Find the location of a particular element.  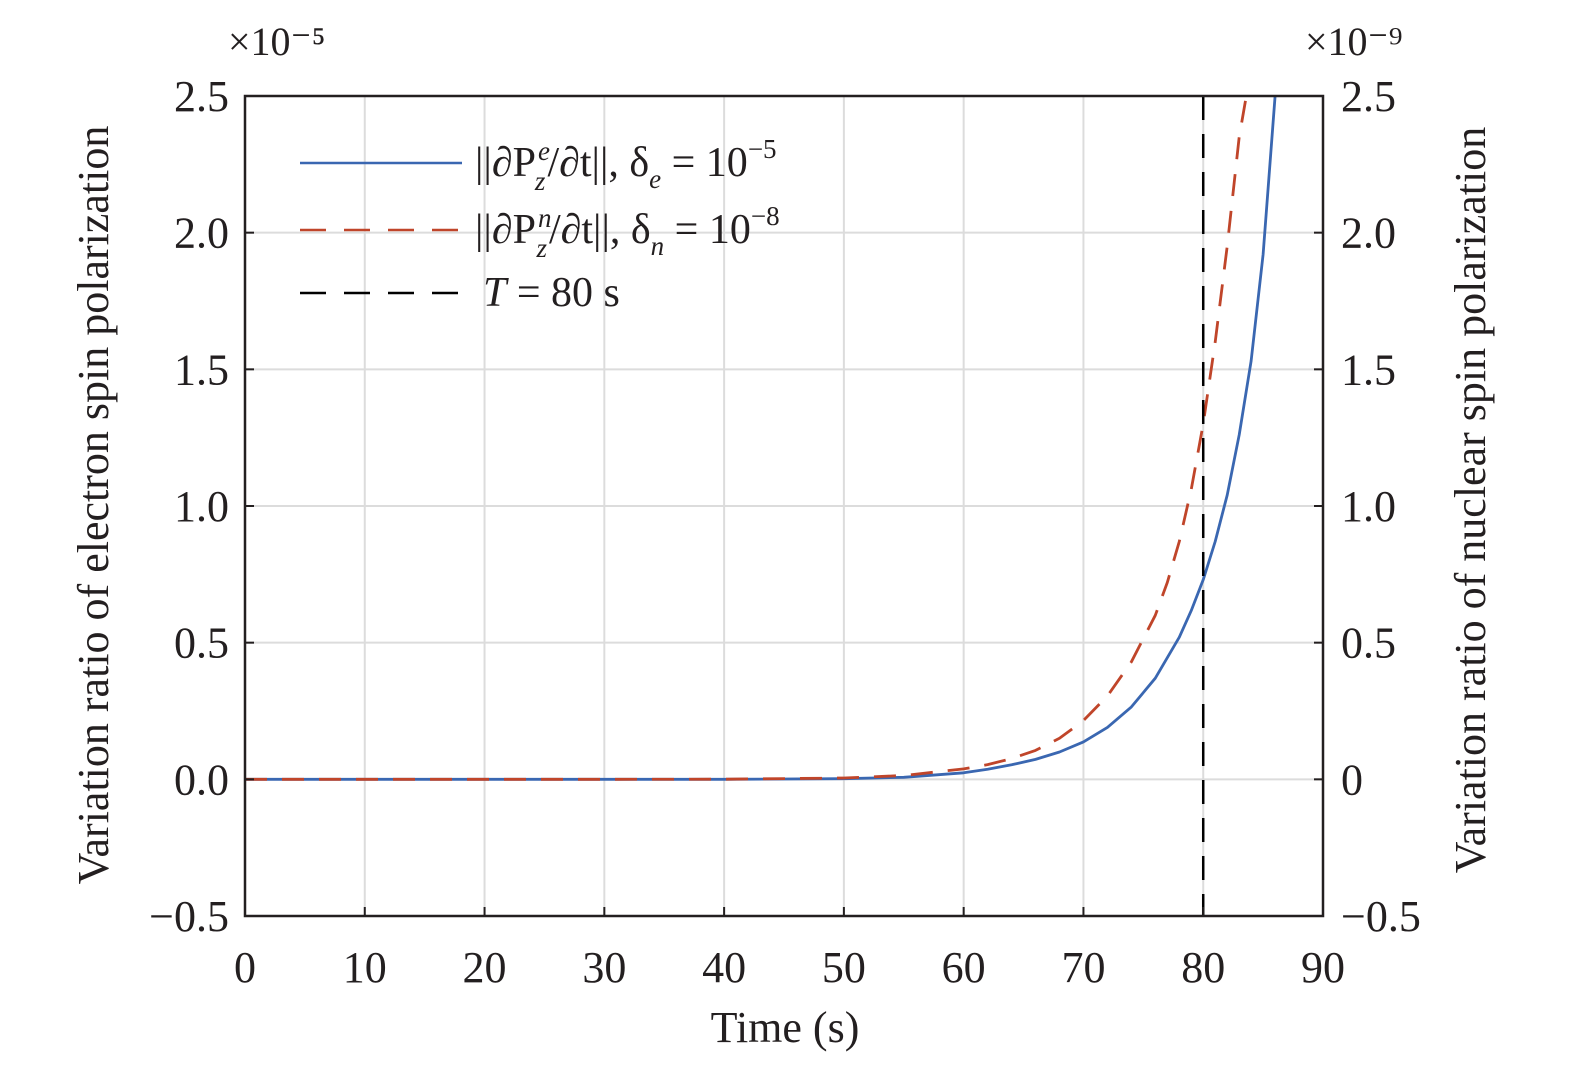

legend-label-period: T = 80 s is located at coordinates (551, 293).